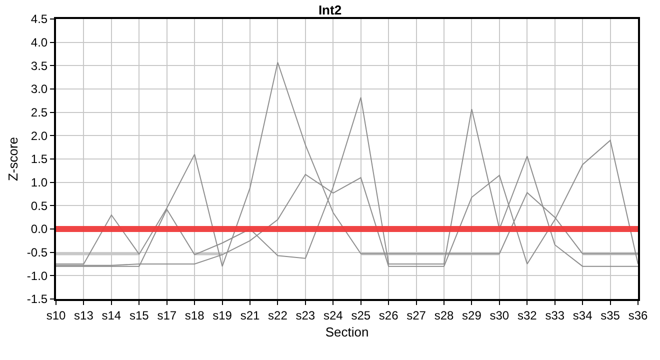 The width and height of the screenshot is (660, 360). What do you see at coordinates (39, 19) in the screenshot?
I see `y-tick-label: 4.5` at bounding box center [39, 19].